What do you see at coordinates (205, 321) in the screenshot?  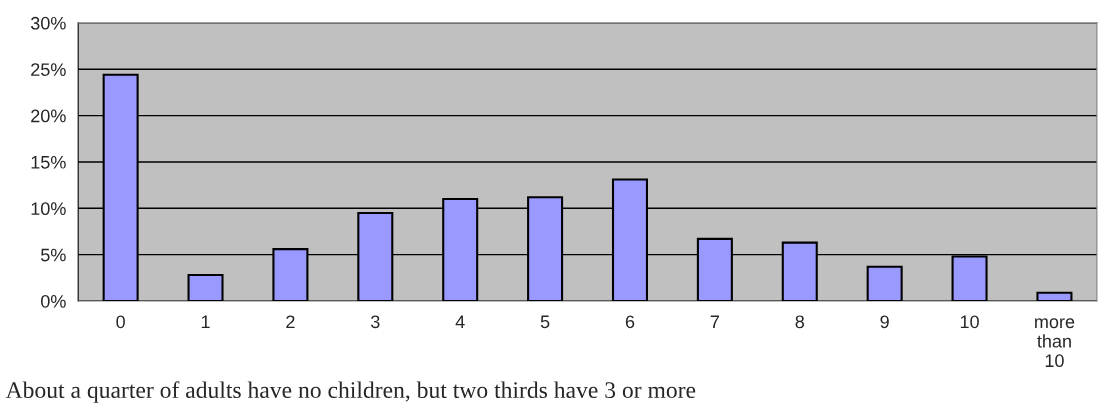 I see `x-tick-label: 1` at bounding box center [205, 321].